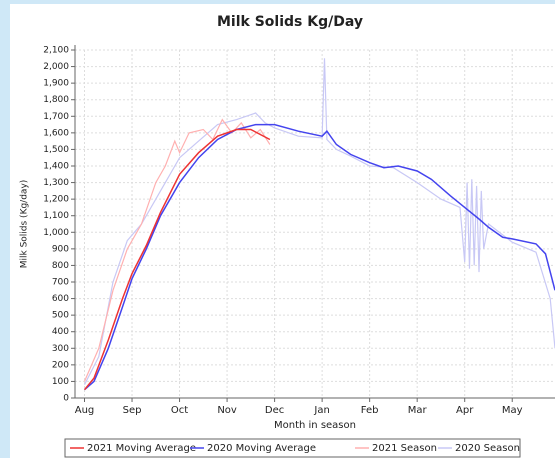 Image resolution: width=555 pixels, height=458 pixels. I want to click on y-tick-label: 1,400, so click(56, 167).